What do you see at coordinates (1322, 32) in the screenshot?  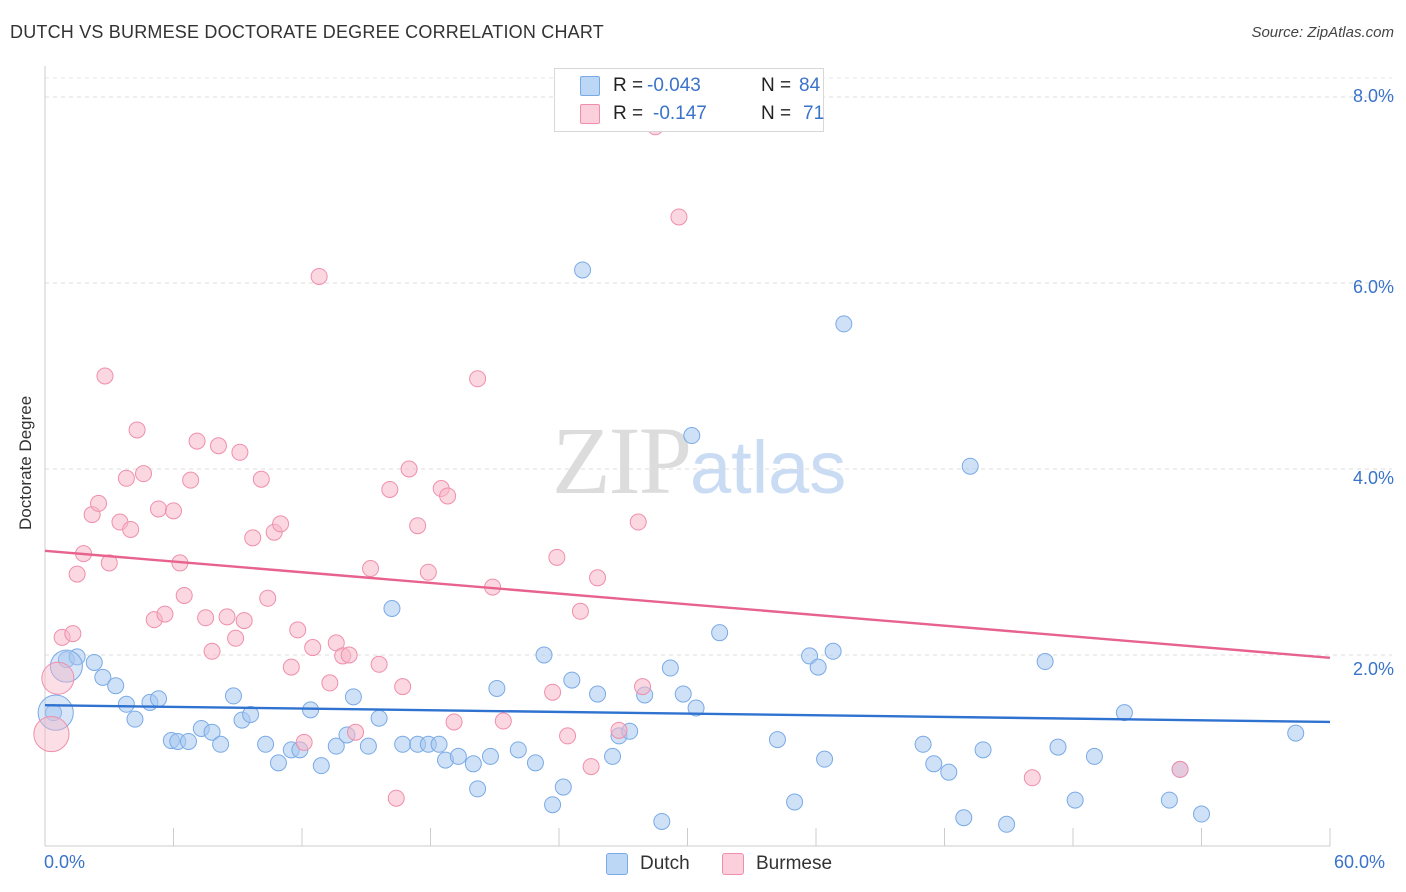 I see `source-credit: Source: ZipAtlas.com` at bounding box center [1322, 32].